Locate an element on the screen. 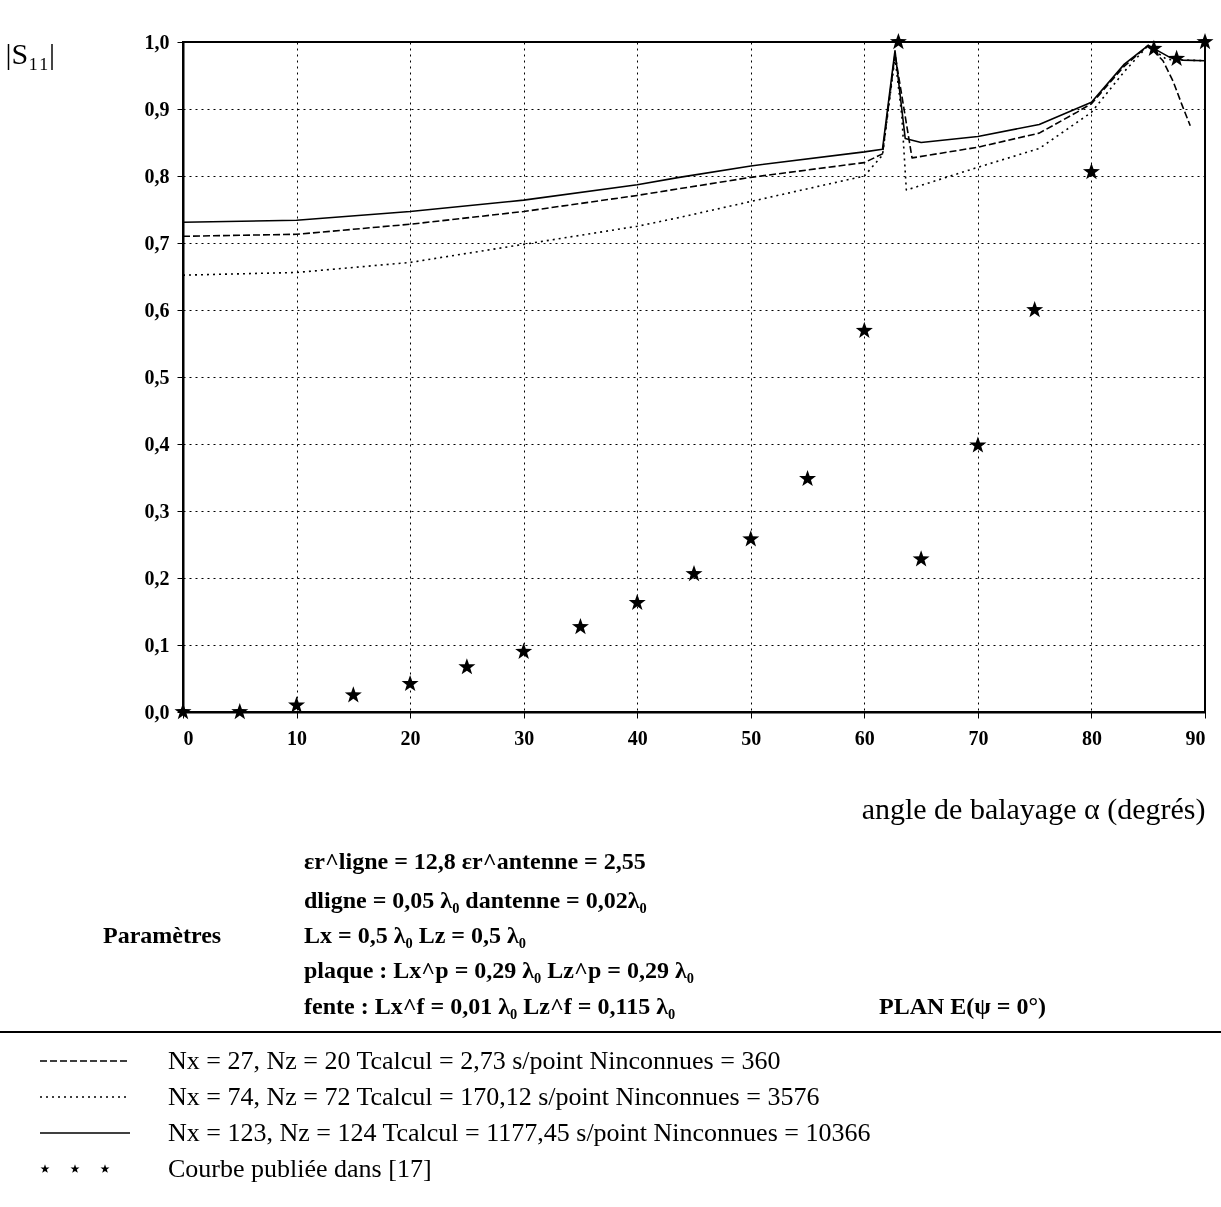 The image size is (1221, 1207). y-axis-title: |S₁₁| is located at coordinates (30, 53).